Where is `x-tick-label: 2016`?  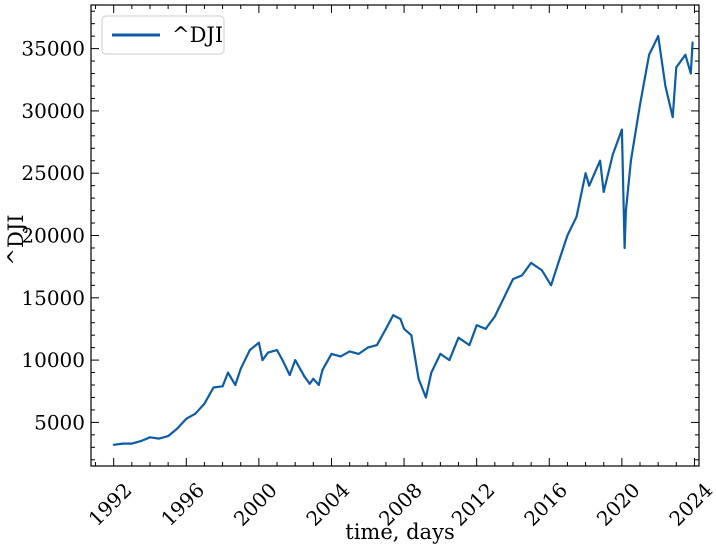 x-tick-label: 2016 is located at coordinates (545, 504).